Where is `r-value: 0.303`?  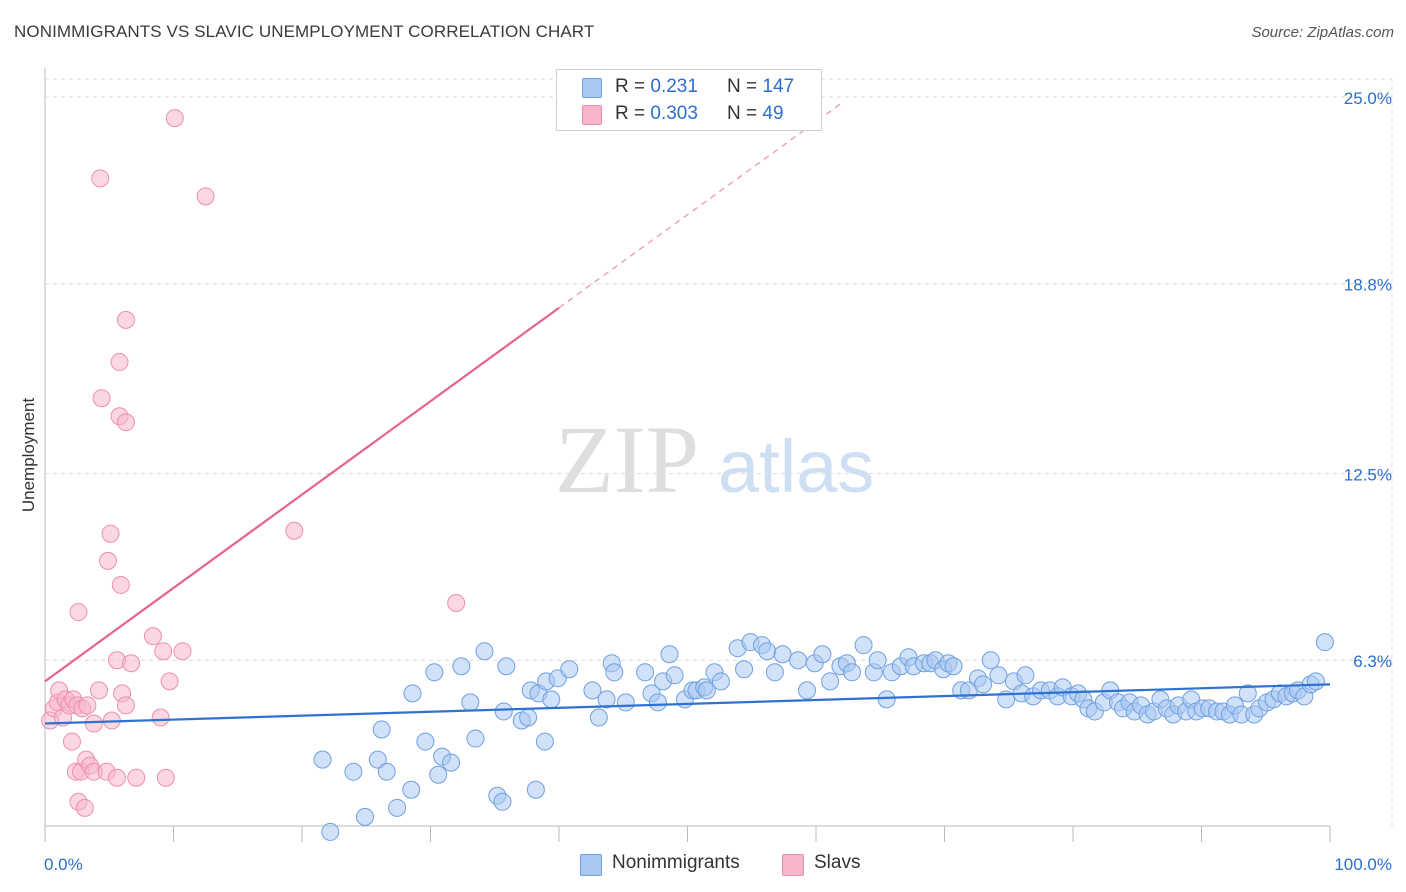 r-value: 0.303 is located at coordinates (674, 113).